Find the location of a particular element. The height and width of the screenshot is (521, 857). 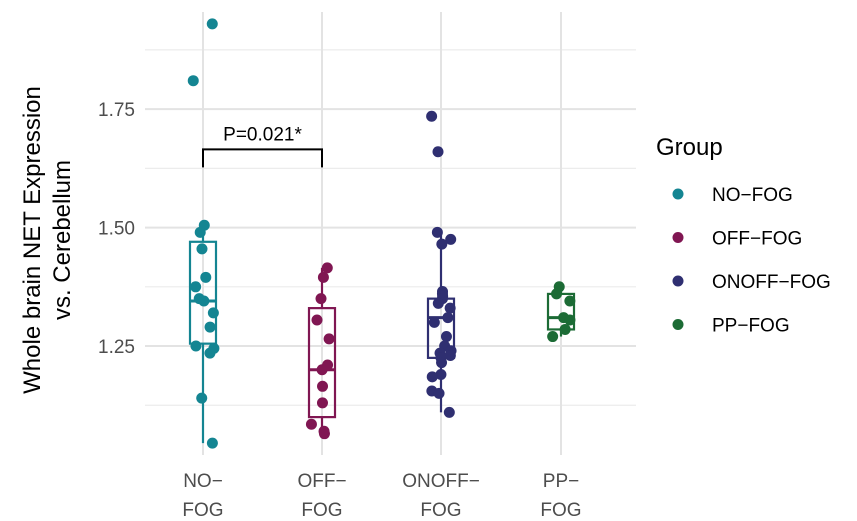

y-axis-title-line: vs. Cerebellum is located at coordinates (62, 240).